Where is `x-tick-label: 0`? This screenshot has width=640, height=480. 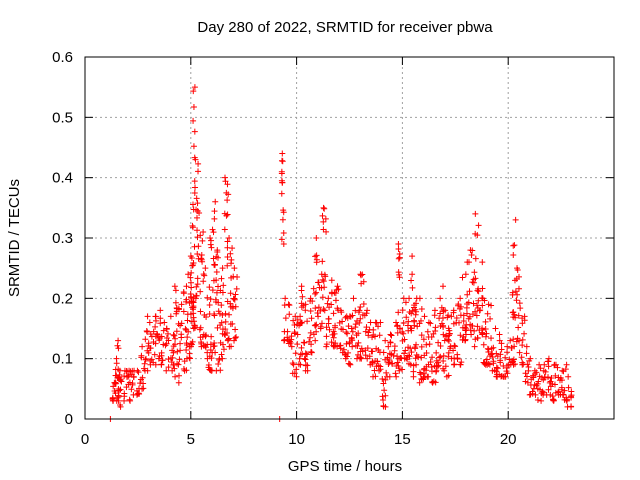
x-tick-label: 0 is located at coordinates (85, 439).